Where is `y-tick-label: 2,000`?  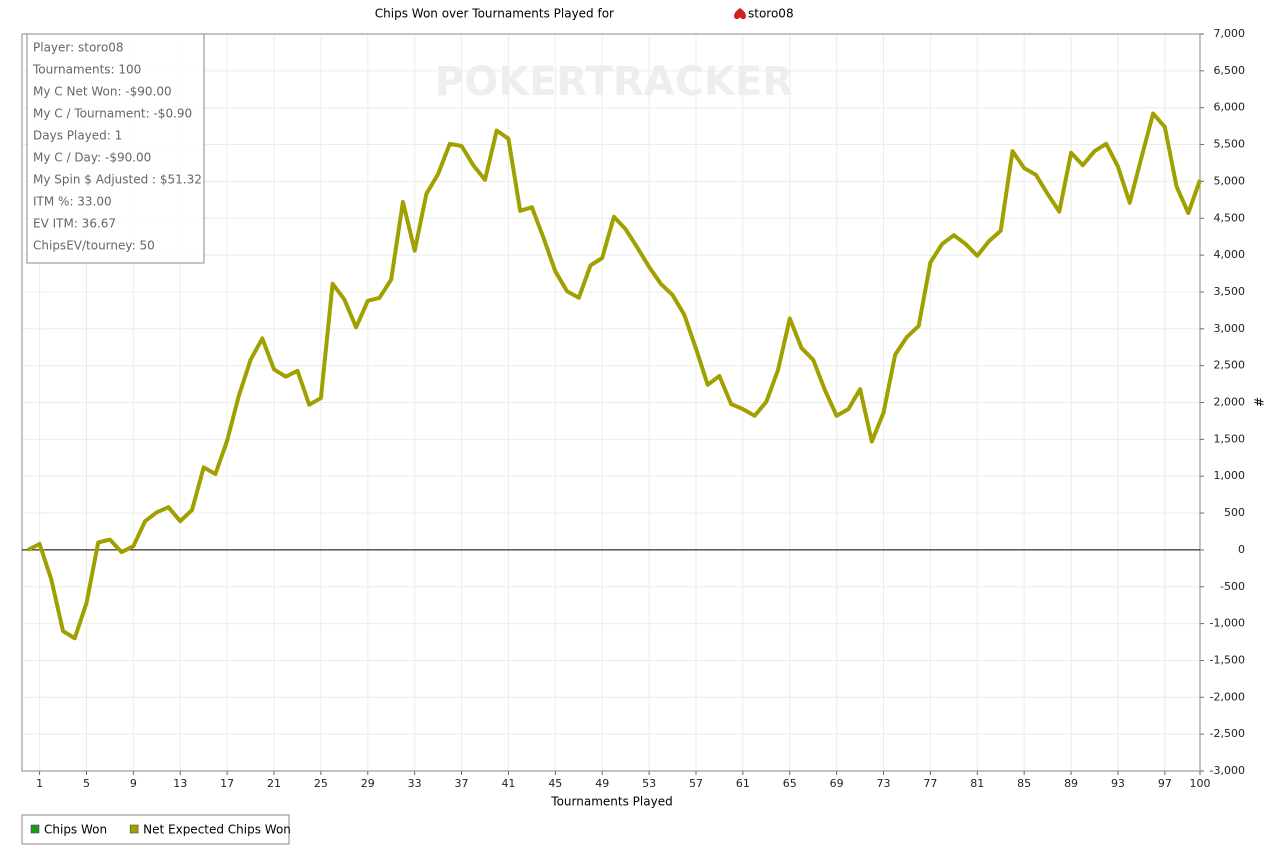 y-tick-label: 2,000 is located at coordinates (1230, 402).